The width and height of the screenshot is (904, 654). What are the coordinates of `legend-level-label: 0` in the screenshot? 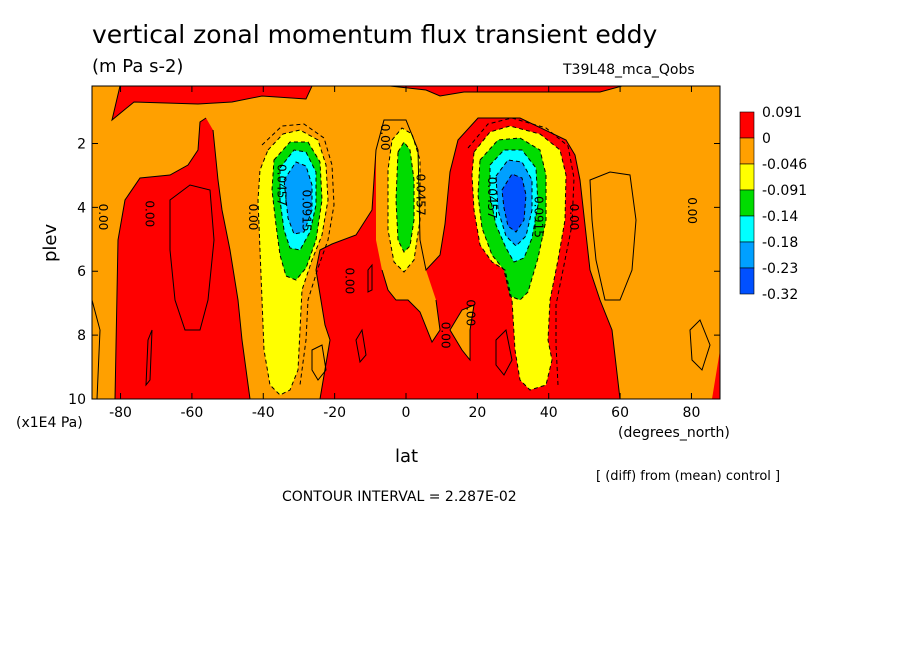 It's located at (766, 139).